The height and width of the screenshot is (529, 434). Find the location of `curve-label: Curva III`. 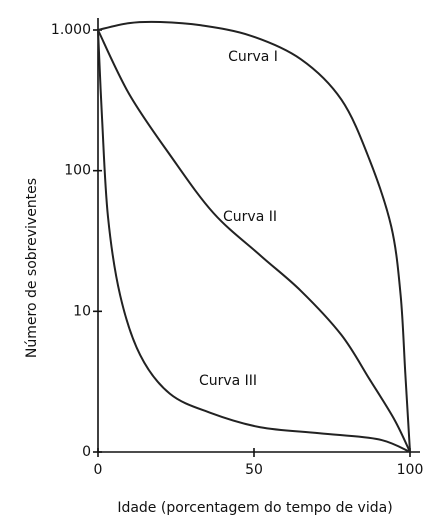

curve-label: Curva III is located at coordinates (228, 381).